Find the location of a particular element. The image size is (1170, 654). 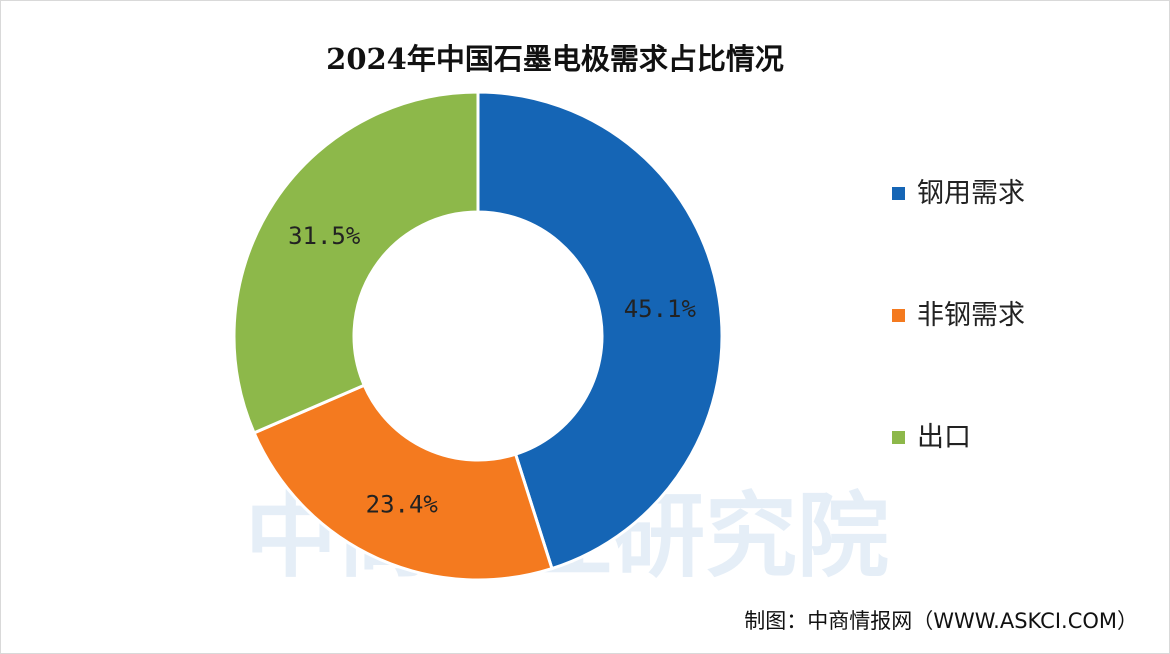

chart-title: 2024年中国石墨电极需求占比情况 is located at coordinates (555, 59).